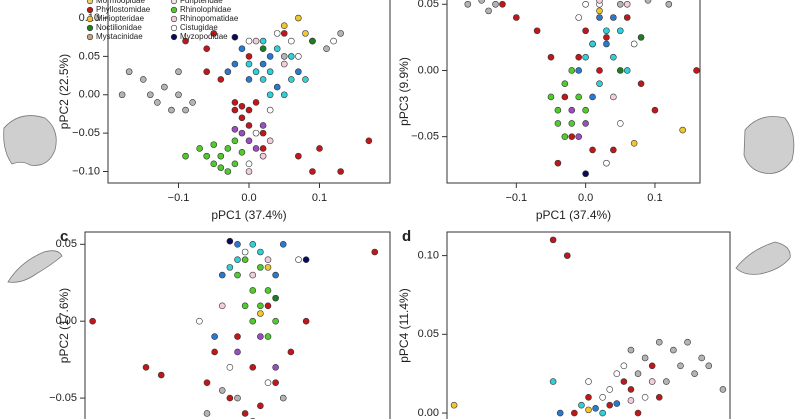 This screenshot has width=800, height=419. I want to click on y-tick-label: −0.05, so click(63, 398).